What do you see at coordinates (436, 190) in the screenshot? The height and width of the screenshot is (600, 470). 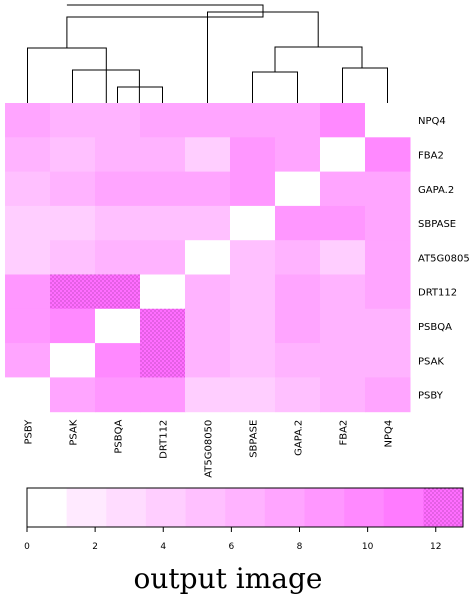 I see `row-label: GAPA.2` at bounding box center [436, 190].